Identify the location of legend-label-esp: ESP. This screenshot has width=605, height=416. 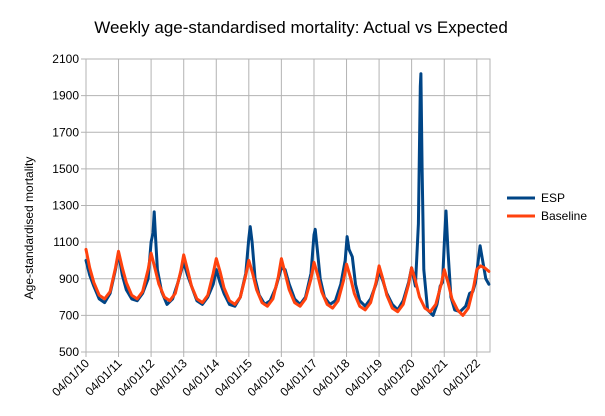
(553, 198).